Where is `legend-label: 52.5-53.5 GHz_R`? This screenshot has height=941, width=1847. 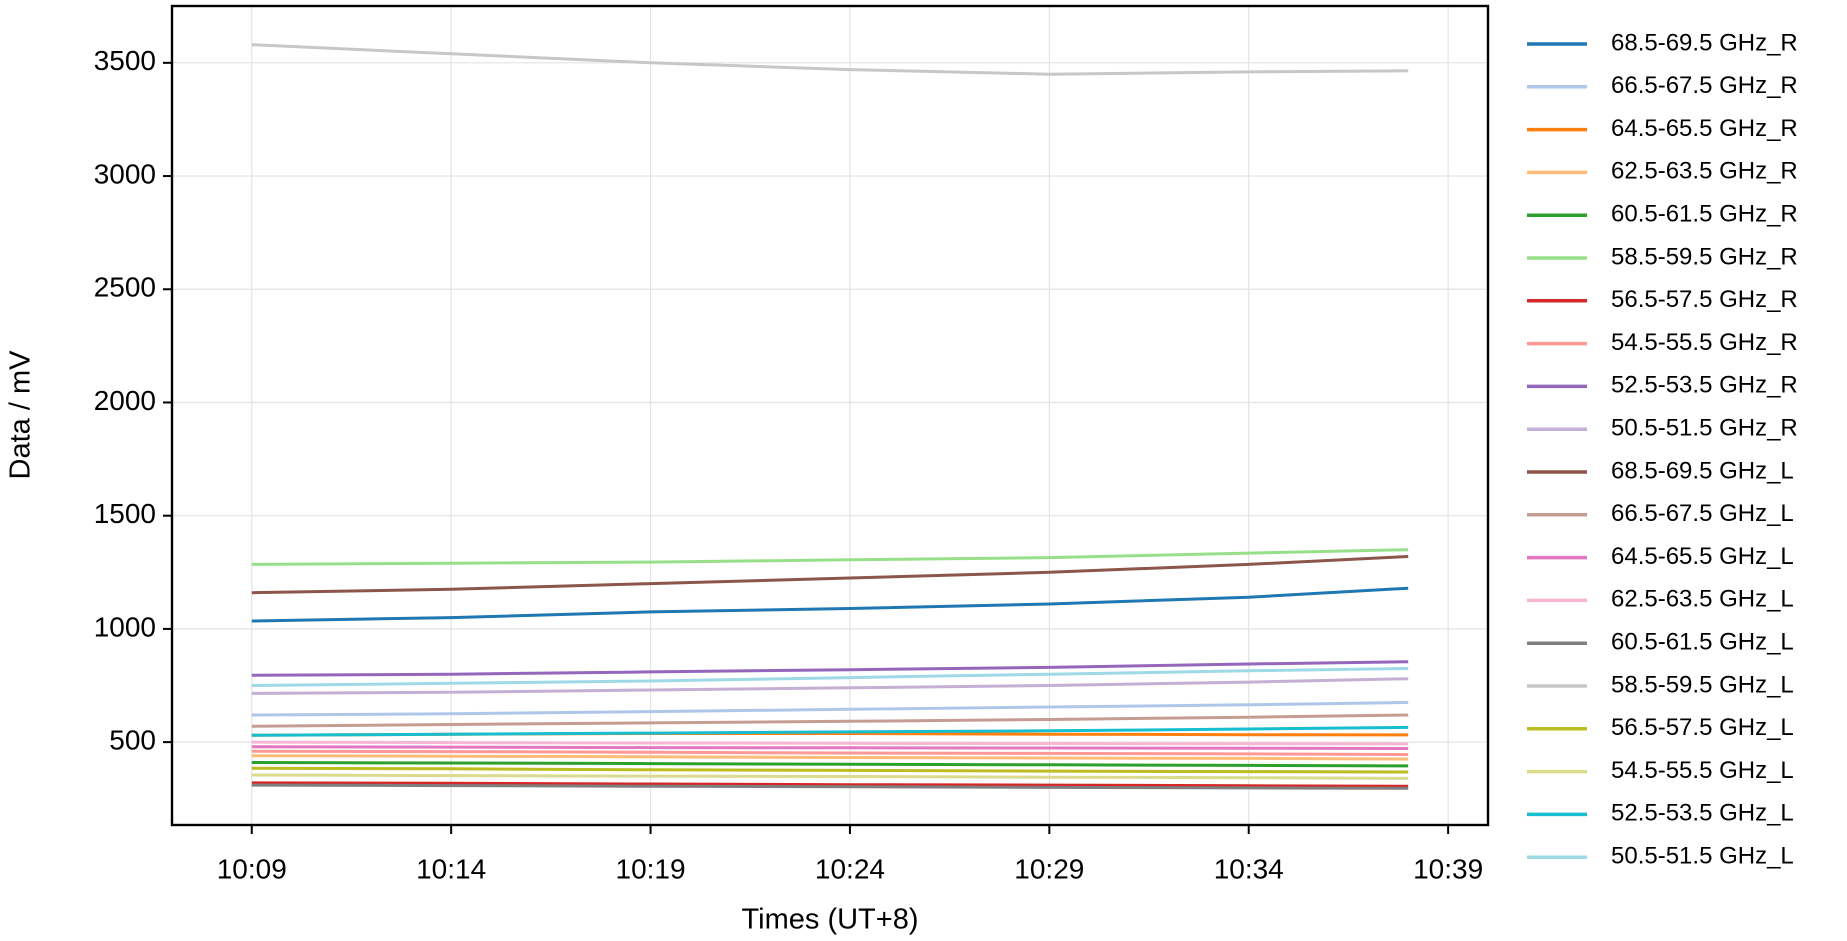
legend-label: 52.5-53.5 GHz_R is located at coordinates (1704, 385).